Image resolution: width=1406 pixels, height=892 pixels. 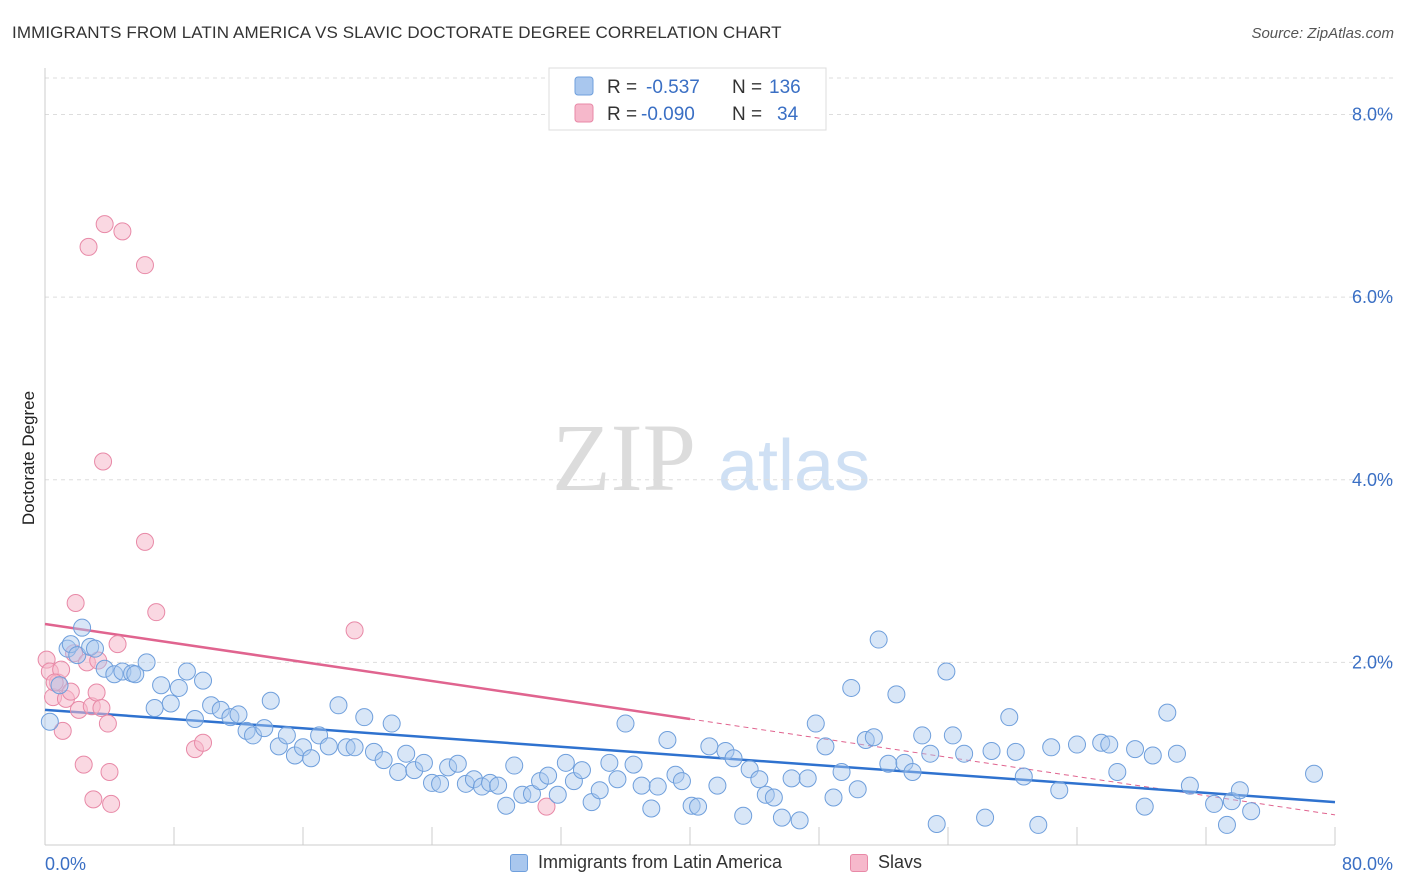 What do you see at coordinates (690, 756) in the screenshot?
I see `latin-america-trend-line` at bounding box center [690, 756].